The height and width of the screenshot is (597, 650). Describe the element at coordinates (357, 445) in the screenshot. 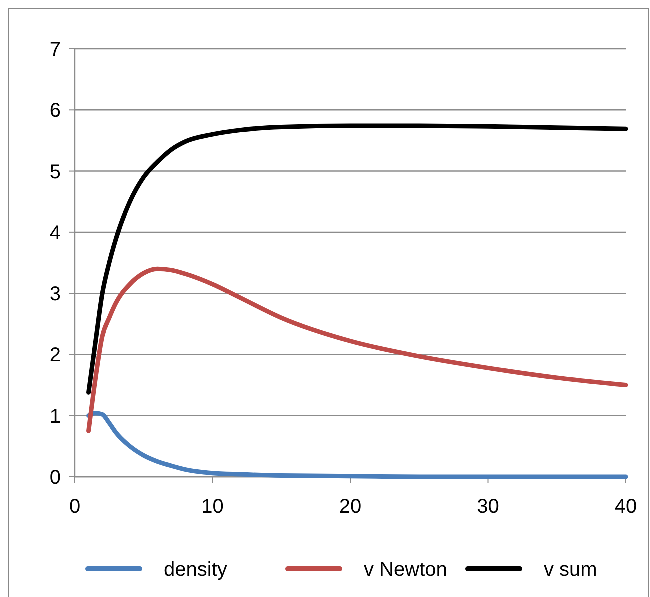

I see `line-series` at that location.